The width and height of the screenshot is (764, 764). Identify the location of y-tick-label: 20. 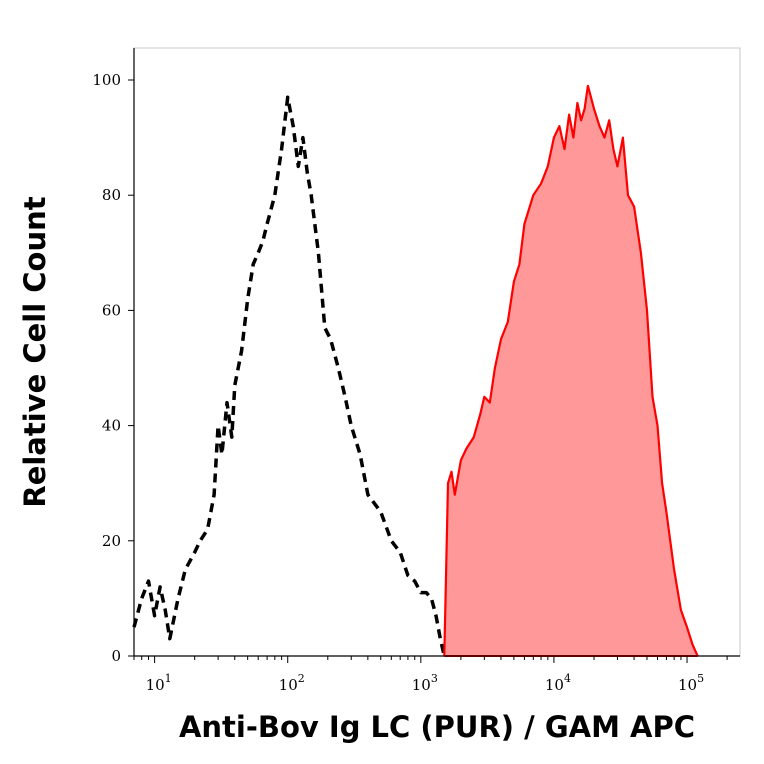
(111, 541).